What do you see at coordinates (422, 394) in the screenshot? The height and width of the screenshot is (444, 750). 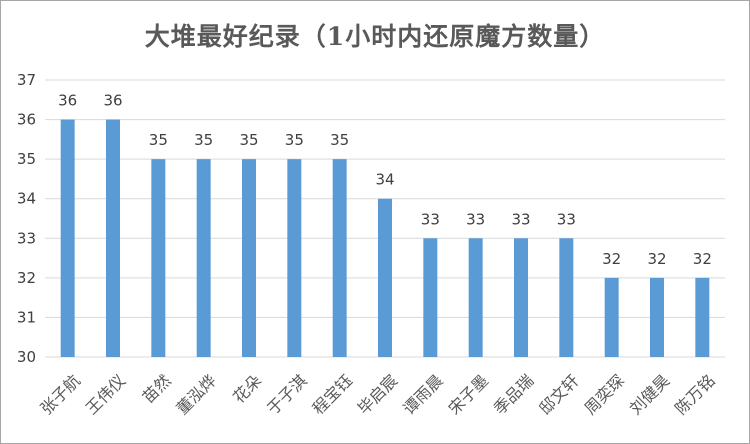 I see `category-label: 谭雨晨` at bounding box center [422, 394].